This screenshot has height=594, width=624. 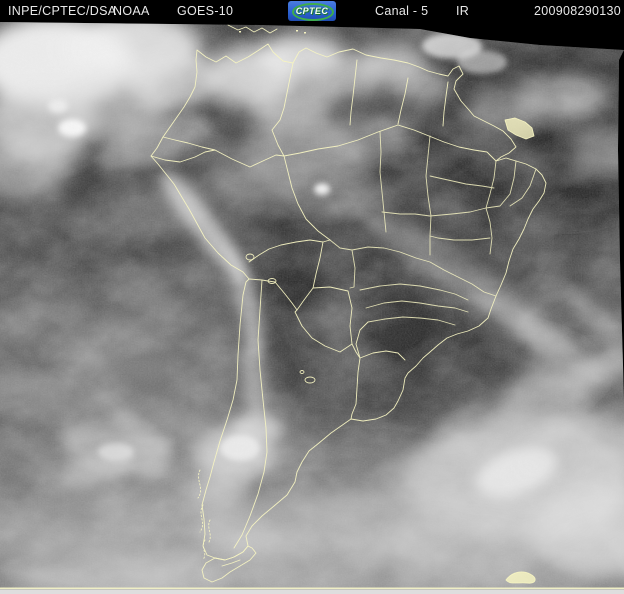 I want to click on band-label: IR, so click(x=463, y=11).